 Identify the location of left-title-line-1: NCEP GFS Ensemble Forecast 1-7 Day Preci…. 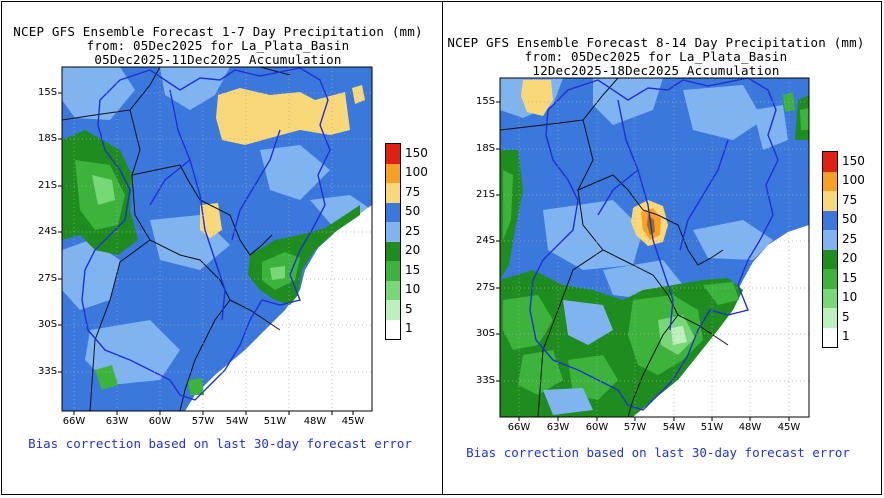
(218, 31).